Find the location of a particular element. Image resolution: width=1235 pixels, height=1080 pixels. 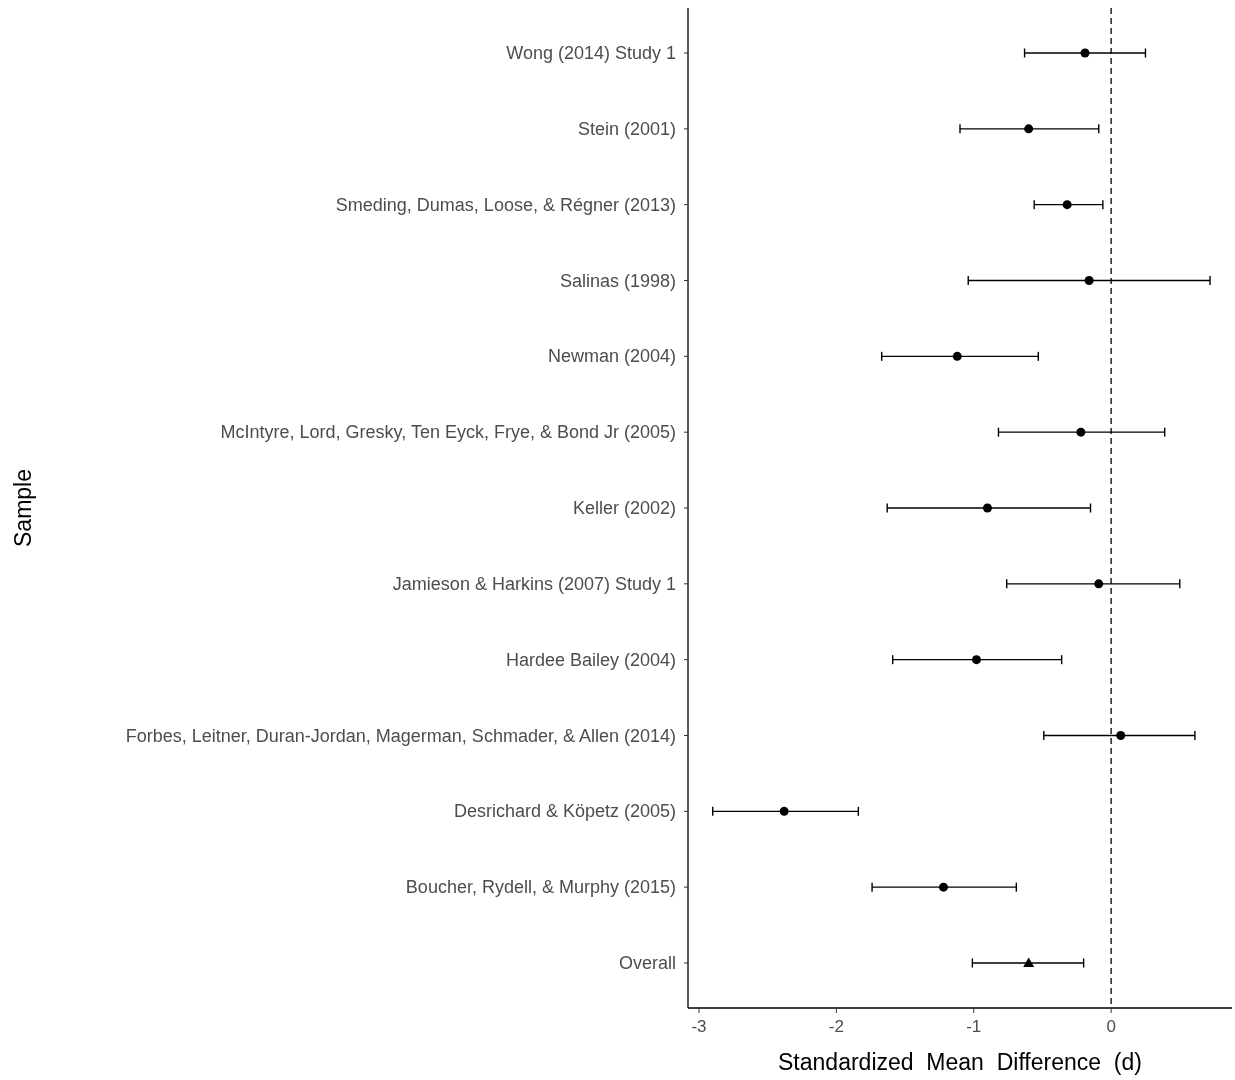

y-tick-label: Keller (2002) is located at coordinates (624, 508).